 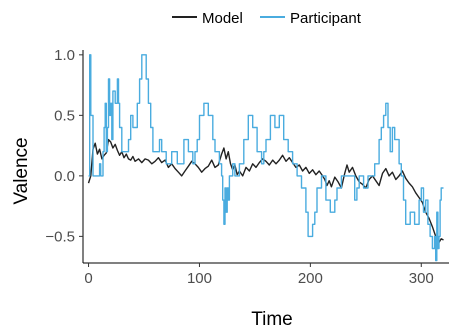 What do you see at coordinates (199, 278) in the screenshot?
I see `x-tick-label: 100` at bounding box center [199, 278].